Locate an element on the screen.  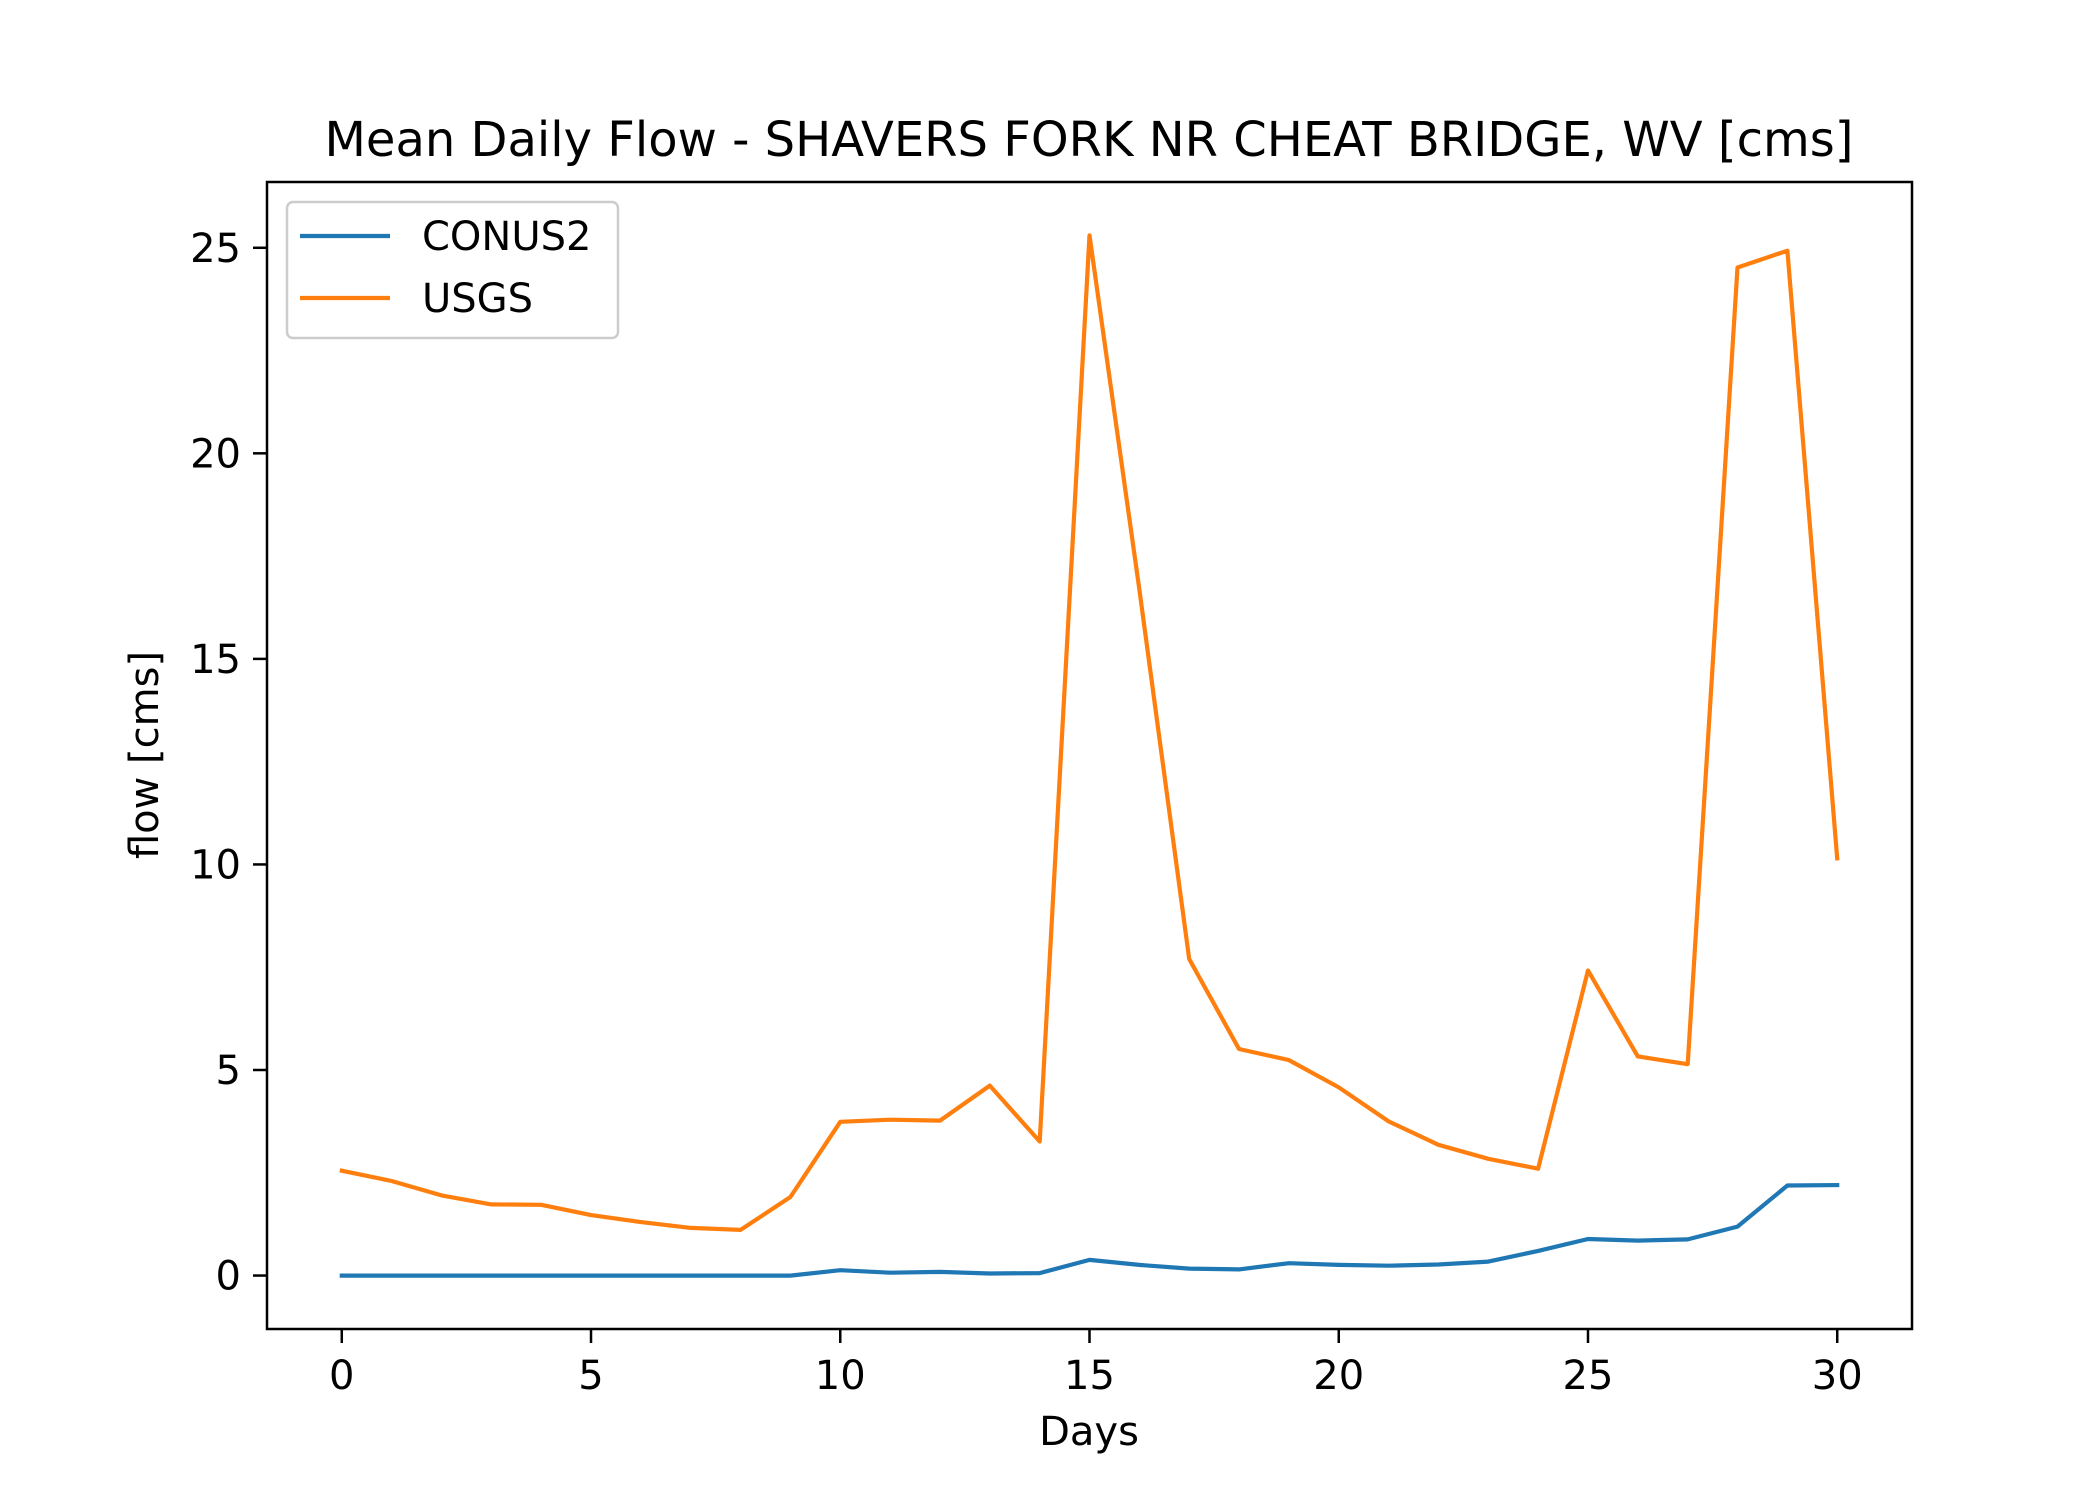
x-tick-label: 5 is located at coordinates (590, 1376).